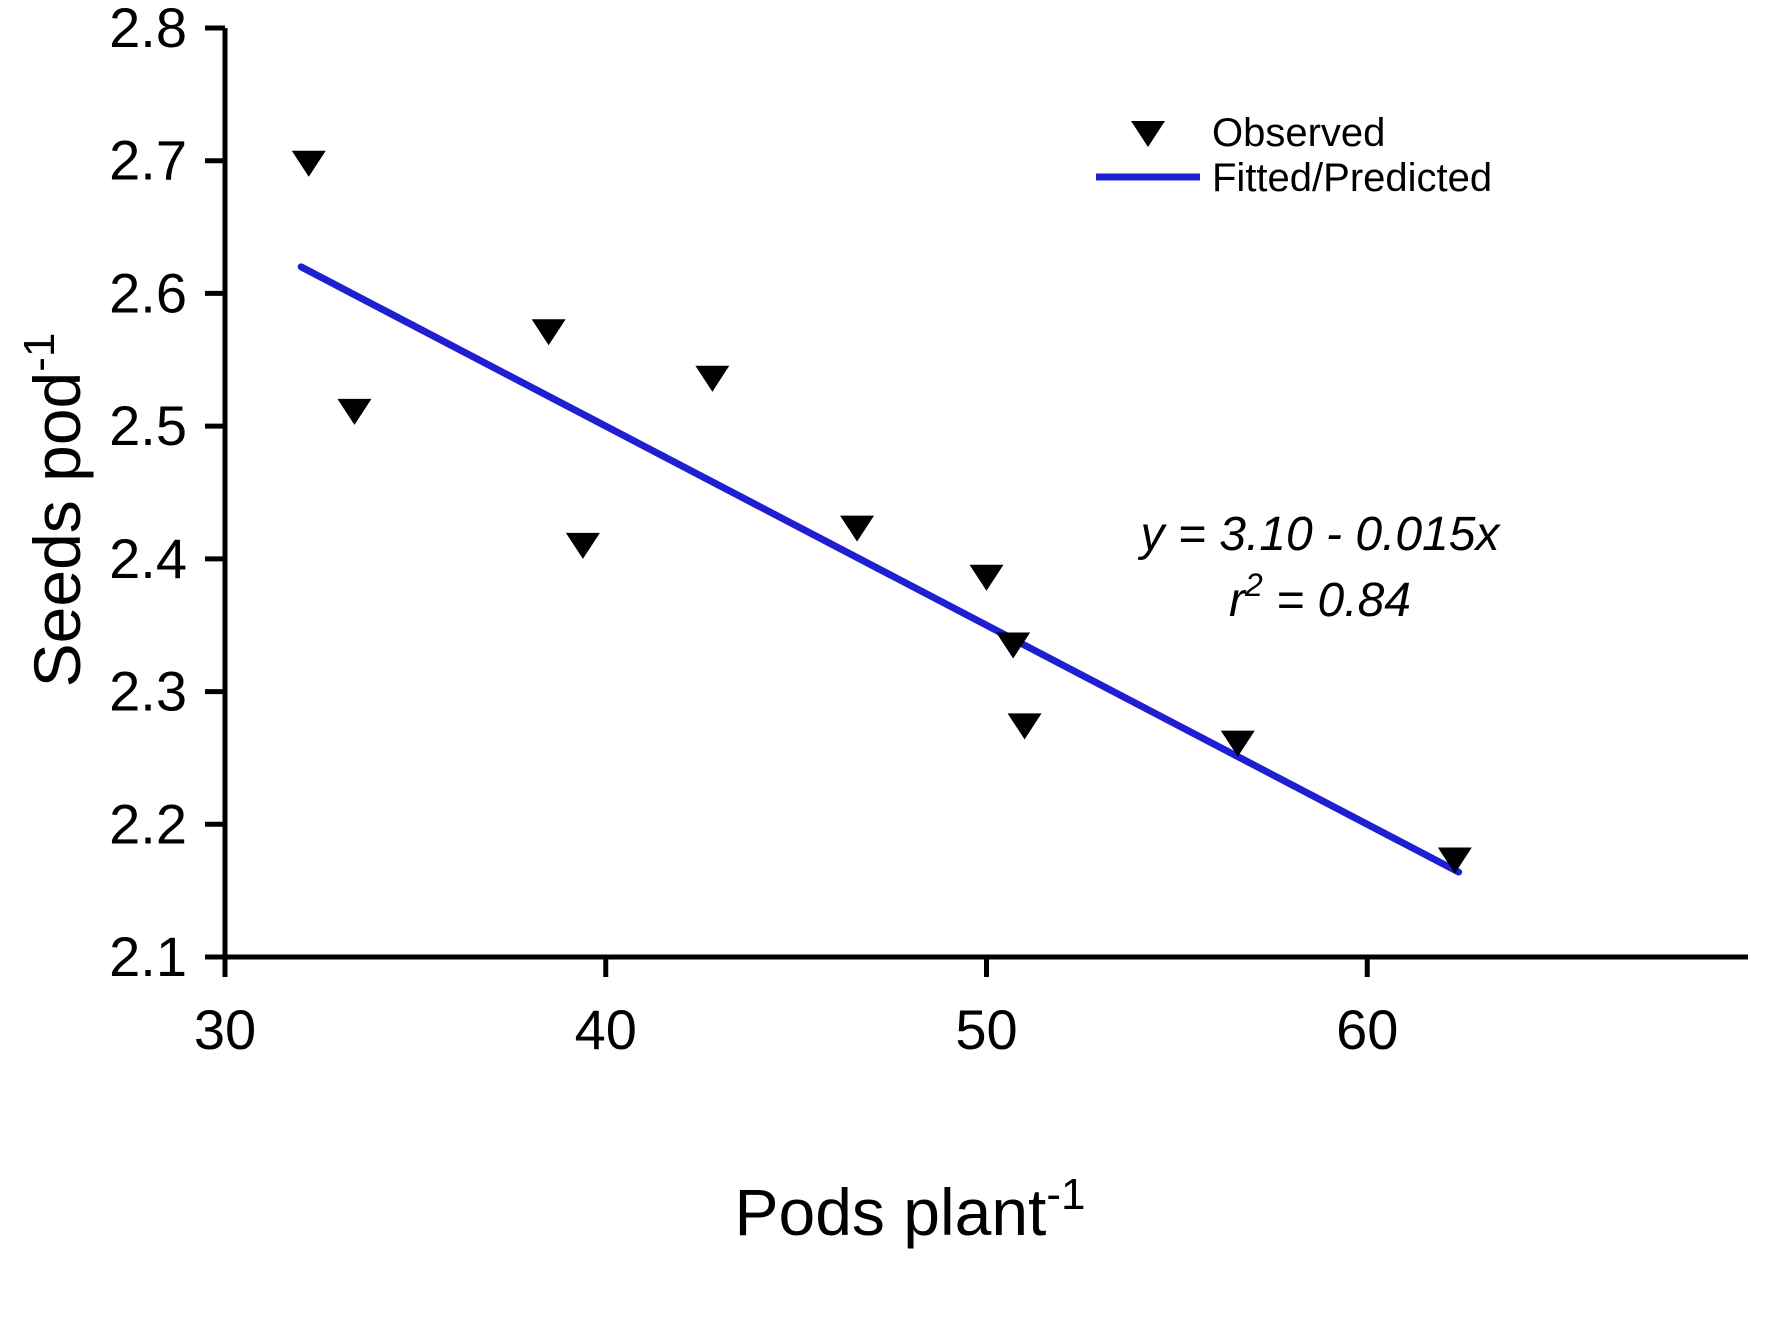  I want to click on r-squared-text: r2 = 0.84, so click(1320, 597).